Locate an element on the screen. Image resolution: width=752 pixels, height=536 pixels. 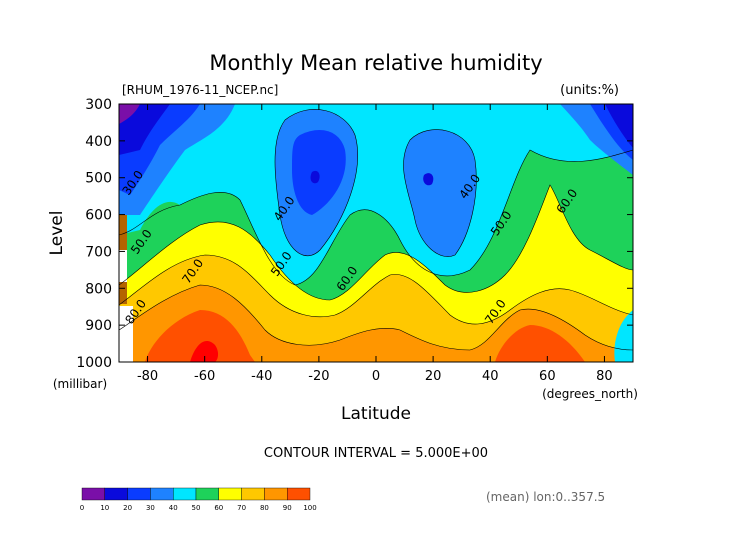
y-tick-label: 300 is located at coordinates (98, 105).